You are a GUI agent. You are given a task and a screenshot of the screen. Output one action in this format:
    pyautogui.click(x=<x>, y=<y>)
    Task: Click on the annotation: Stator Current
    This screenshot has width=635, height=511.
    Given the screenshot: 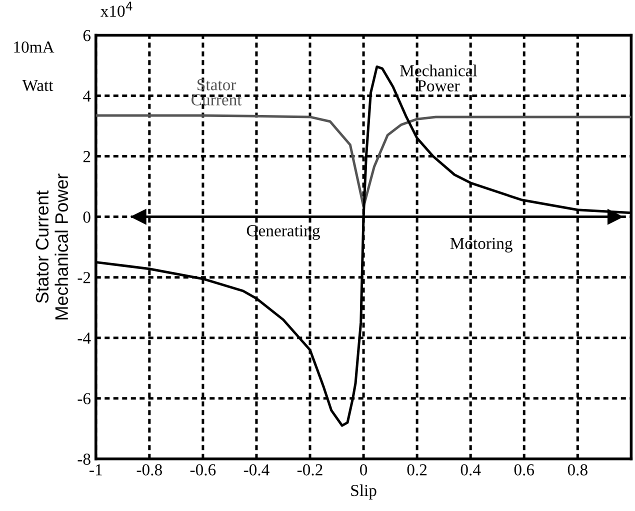 What is the action you would take?
    pyautogui.click(x=217, y=92)
    